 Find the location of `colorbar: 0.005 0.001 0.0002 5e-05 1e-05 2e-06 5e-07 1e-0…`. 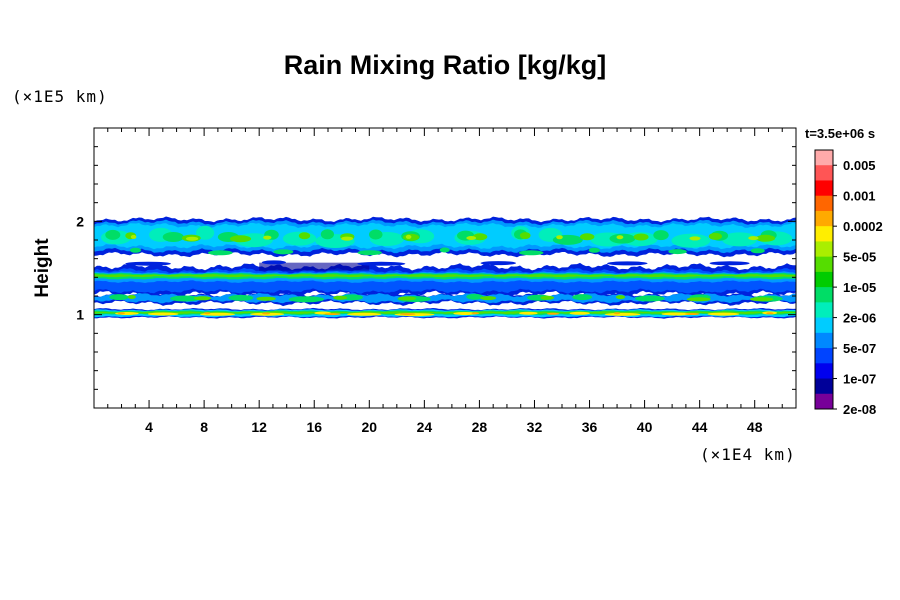

colorbar: 0.005 0.001 0.0002 5e-05 1e-05 2e-06 5e-07 1e-0… is located at coordinates (848, 283).